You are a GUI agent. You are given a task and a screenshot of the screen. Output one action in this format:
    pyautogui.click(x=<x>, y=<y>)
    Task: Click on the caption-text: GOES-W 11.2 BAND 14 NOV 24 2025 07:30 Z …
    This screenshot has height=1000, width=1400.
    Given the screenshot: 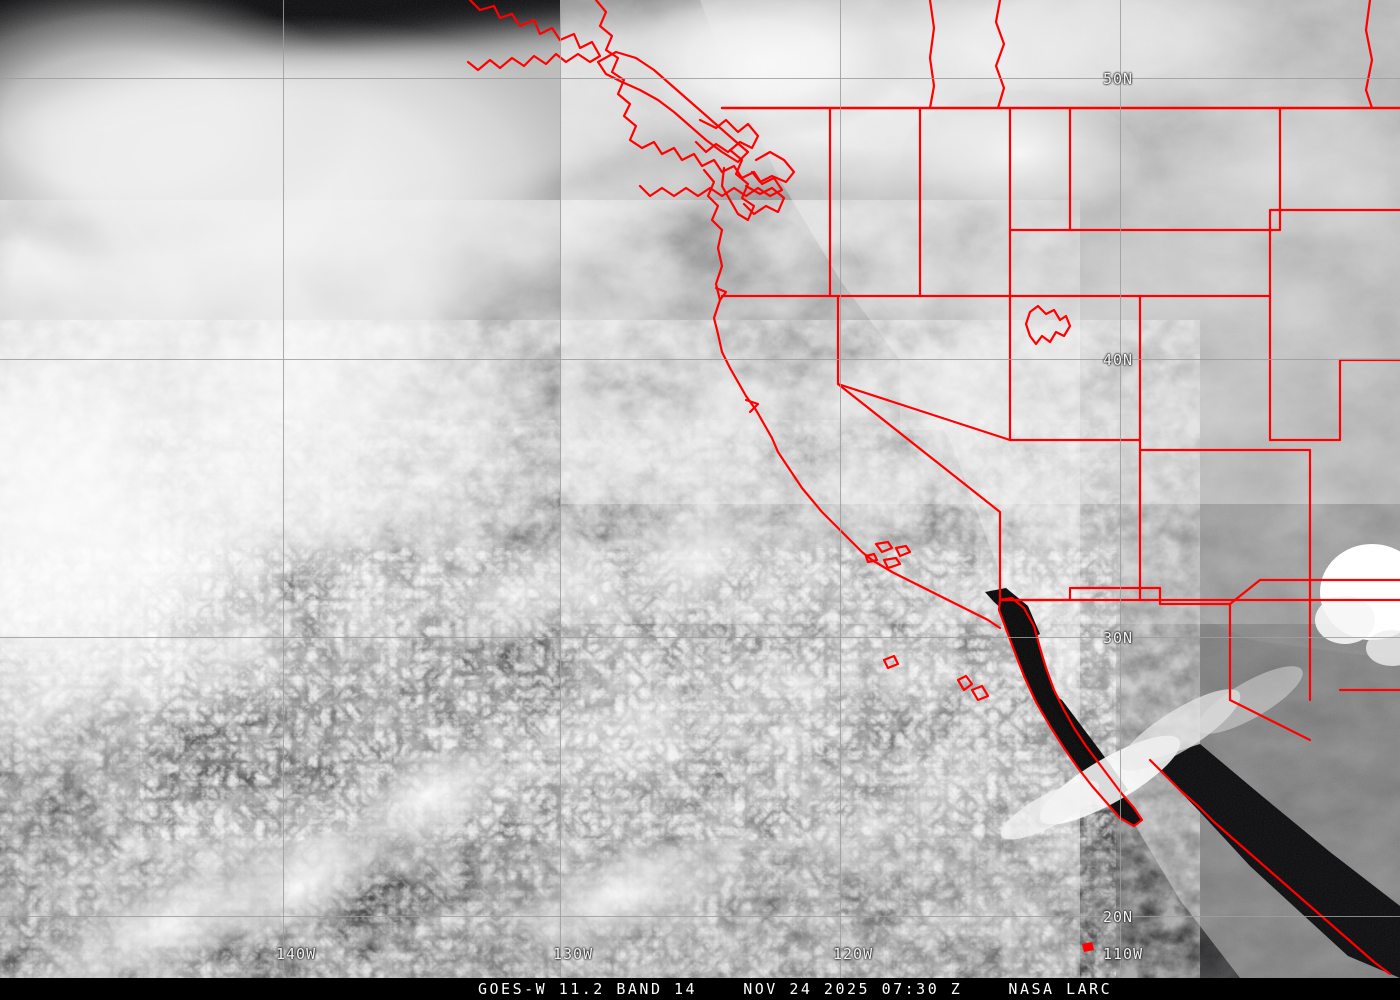 What is the action you would take?
    pyautogui.click(x=795, y=989)
    